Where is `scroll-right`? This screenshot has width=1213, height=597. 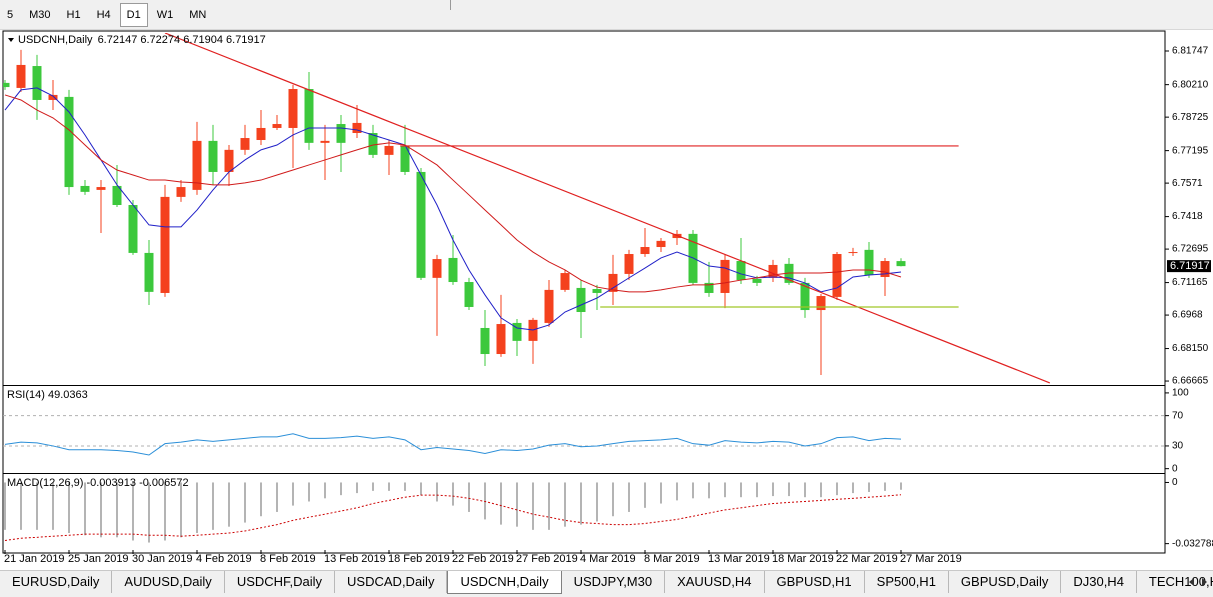 scroll-right is located at coordinates (1204, 582).